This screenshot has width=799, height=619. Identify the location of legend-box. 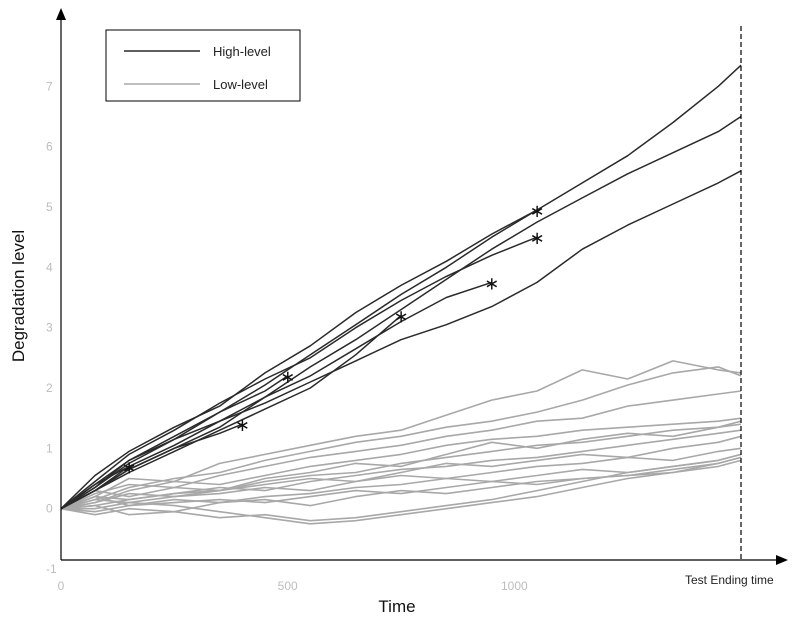
(203, 65).